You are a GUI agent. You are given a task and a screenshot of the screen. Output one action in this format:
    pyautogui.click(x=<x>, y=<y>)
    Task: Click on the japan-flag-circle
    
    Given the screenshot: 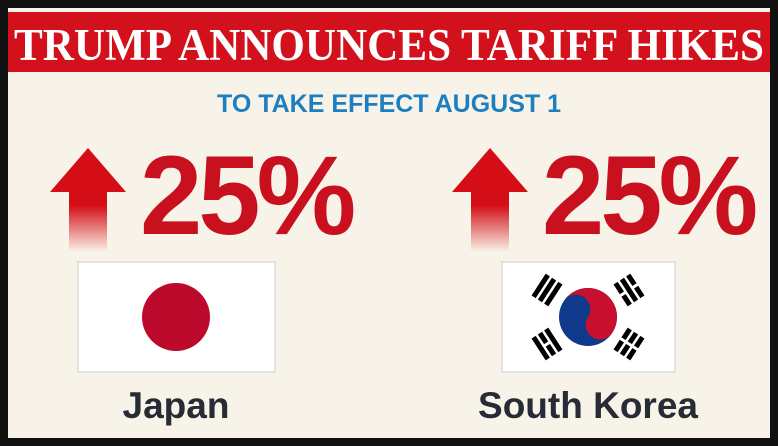 What is the action you would take?
    pyautogui.click(x=176, y=317)
    